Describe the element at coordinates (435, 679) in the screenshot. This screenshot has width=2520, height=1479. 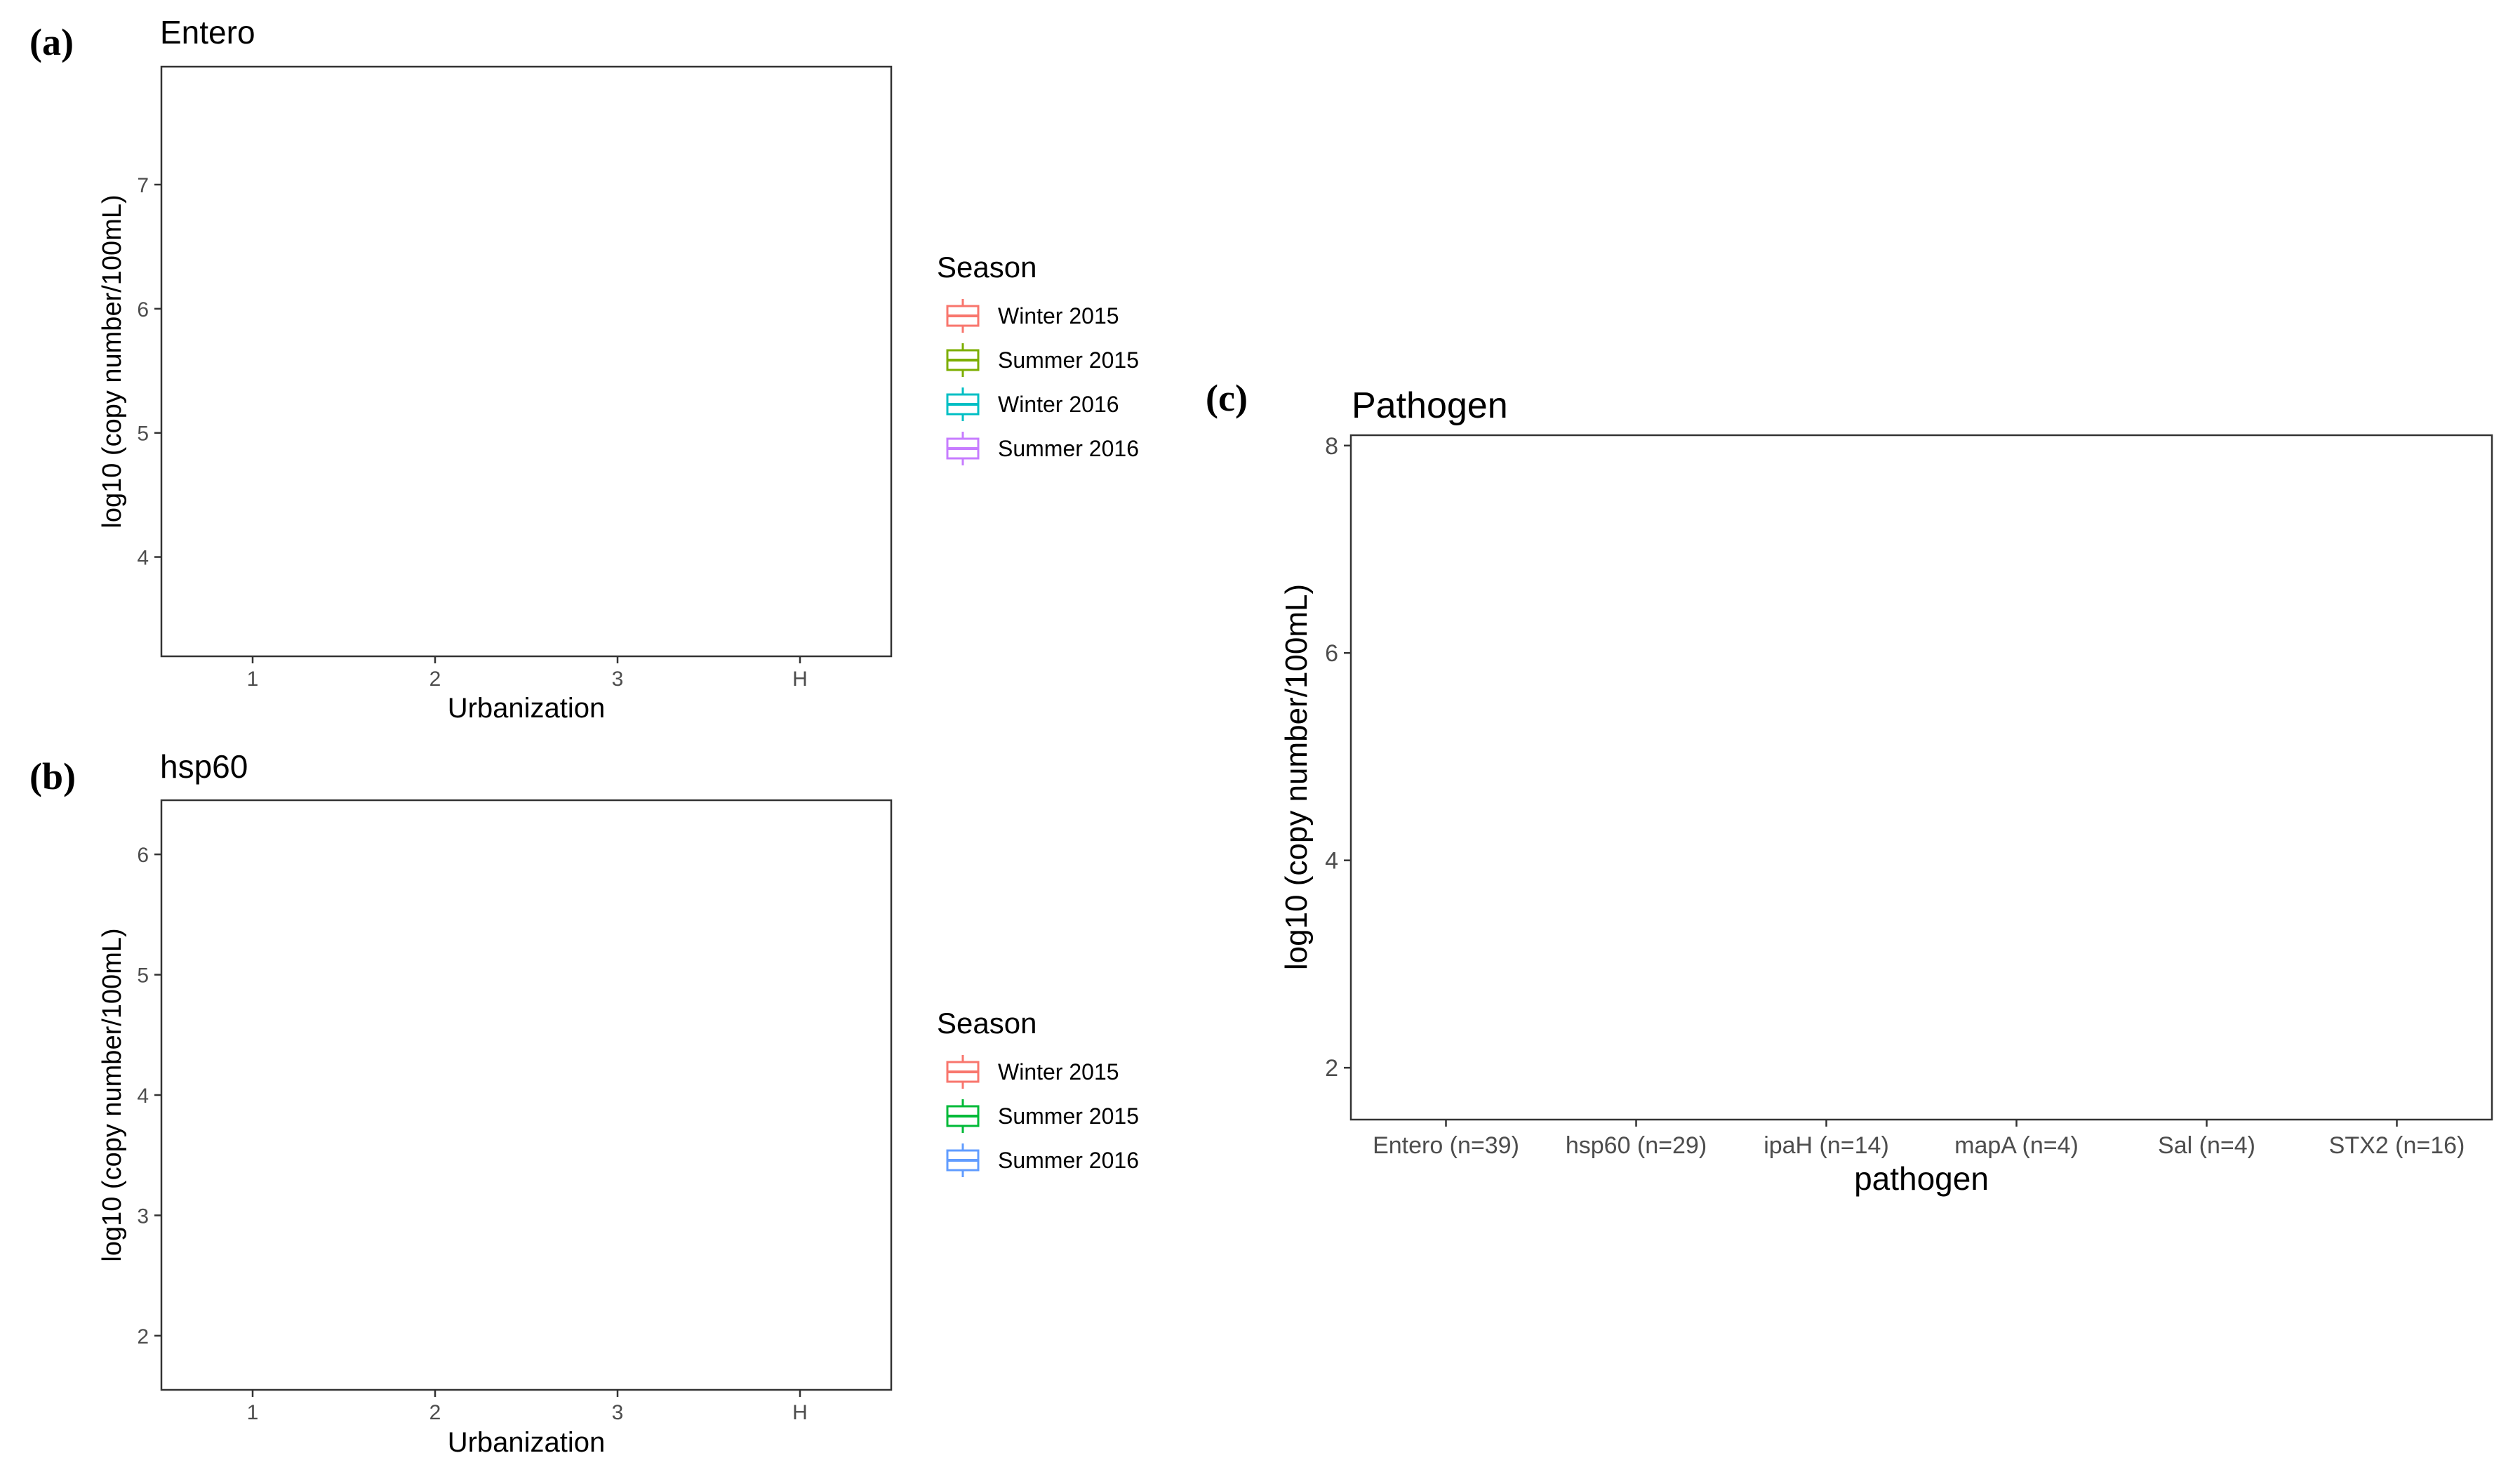
I see `a-x-tick-label: 2` at that location.